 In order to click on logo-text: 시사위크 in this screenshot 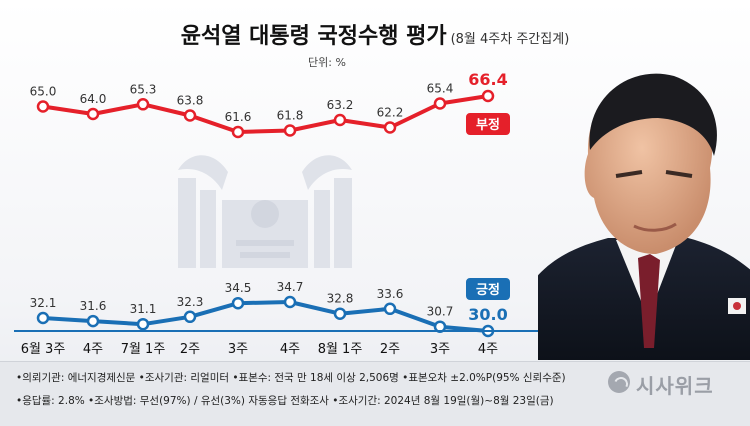, I will do `click(675, 386)`.